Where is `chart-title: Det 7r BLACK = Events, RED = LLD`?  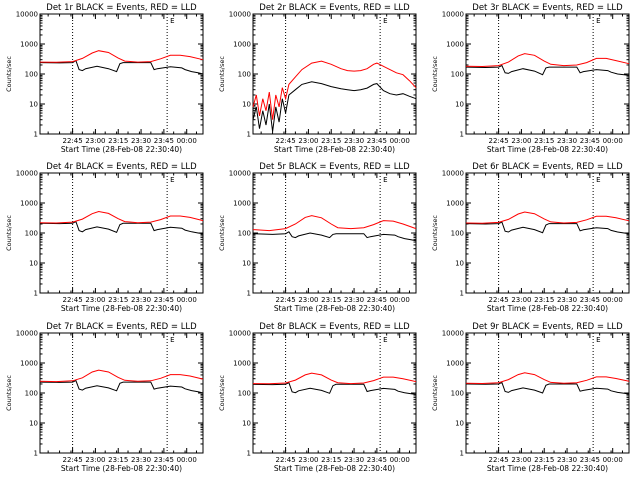
chart-title: Det 7r BLACK = Events, RED = LLD is located at coordinates (121, 327).